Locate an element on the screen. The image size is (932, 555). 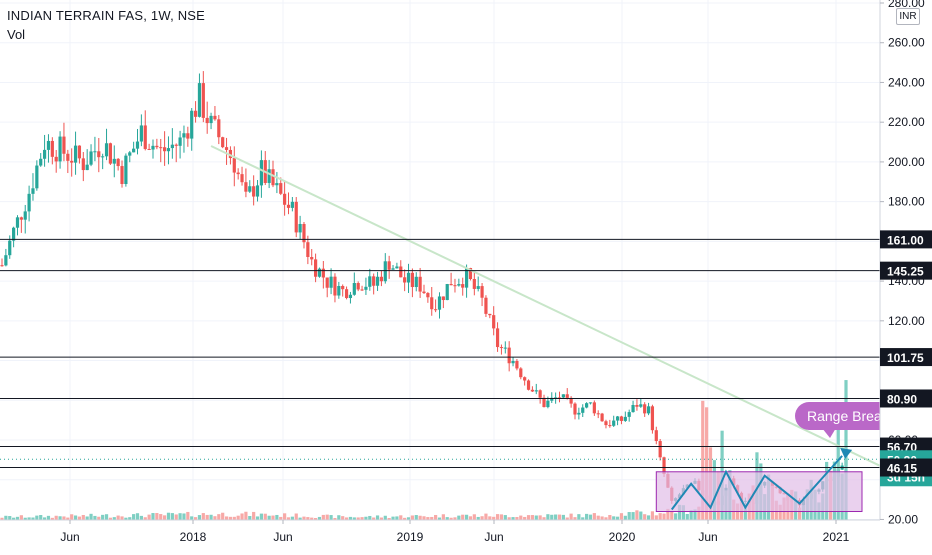
y-tick-label: 240.00 is located at coordinates (906, 82).